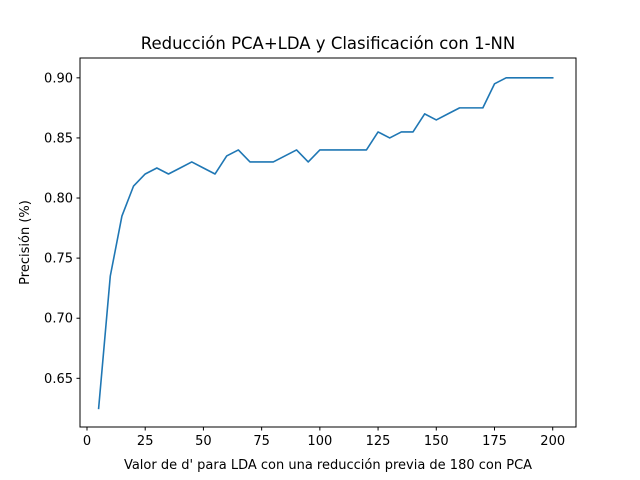 The width and height of the screenshot is (640, 480). What do you see at coordinates (58, 199) in the screenshot?
I see `y-tick-label: 0.80` at bounding box center [58, 199].